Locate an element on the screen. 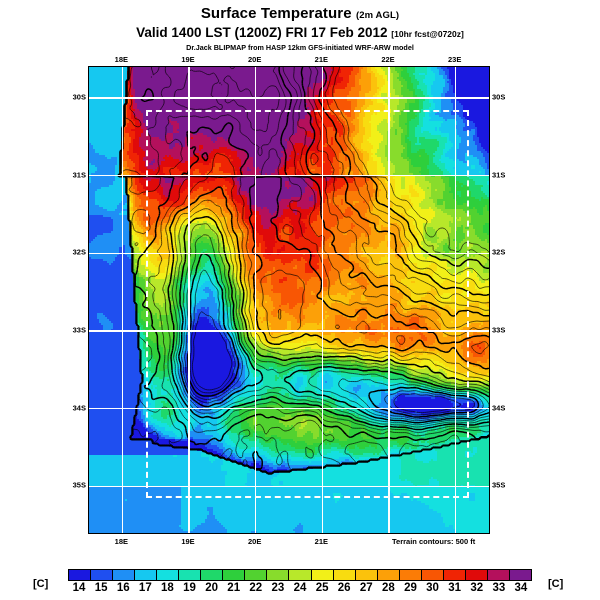 This screenshot has height=600, width=600. colorbar-tick: 29 is located at coordinates (410, 588).